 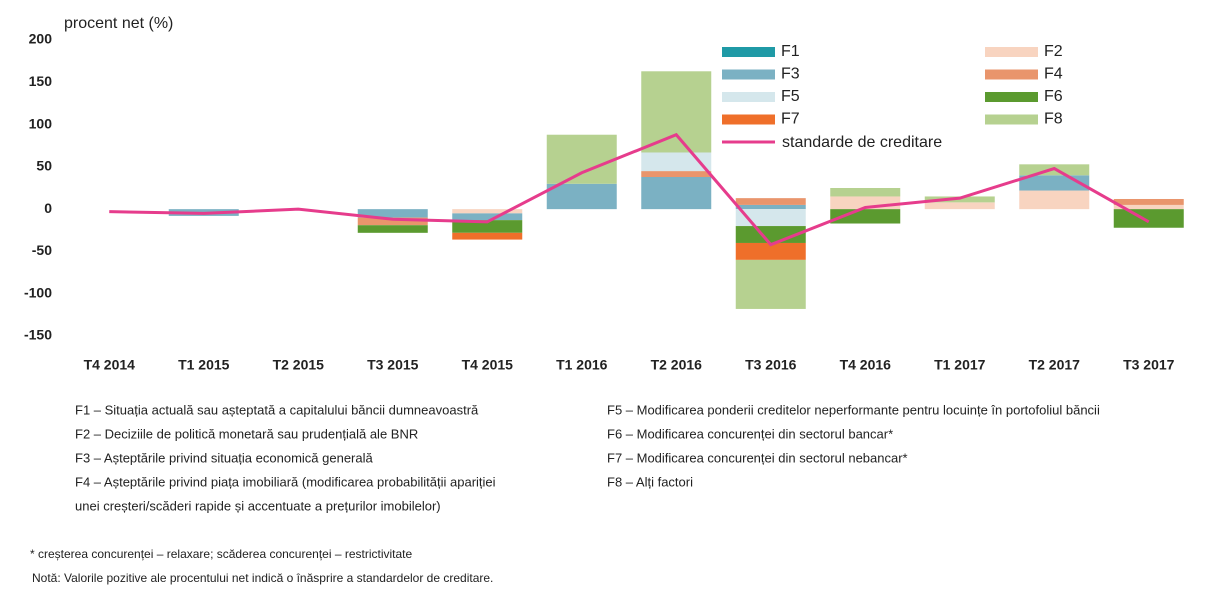 What do you see at coordinates (48, 208) in the screenshot?
I see `y-tick-label: 0` at bounding box center [48, 208].